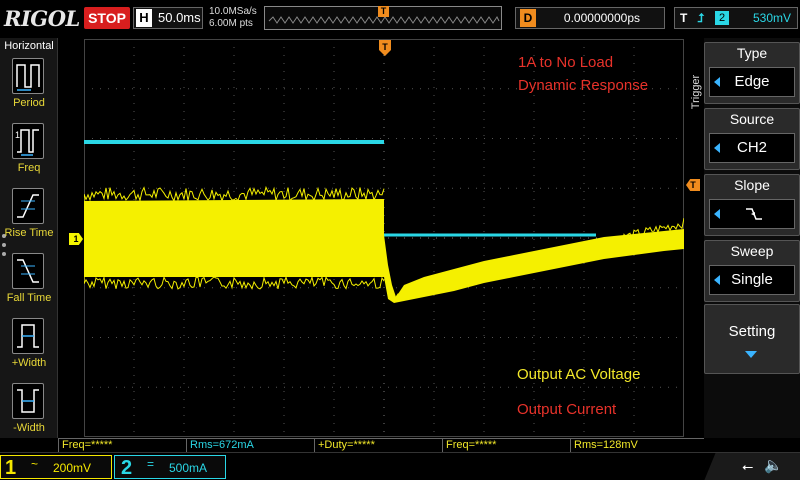  Describe the element at coordinates (29, 348) in the screenshot. I see `measure-positive-width-button: +Width` at that location.